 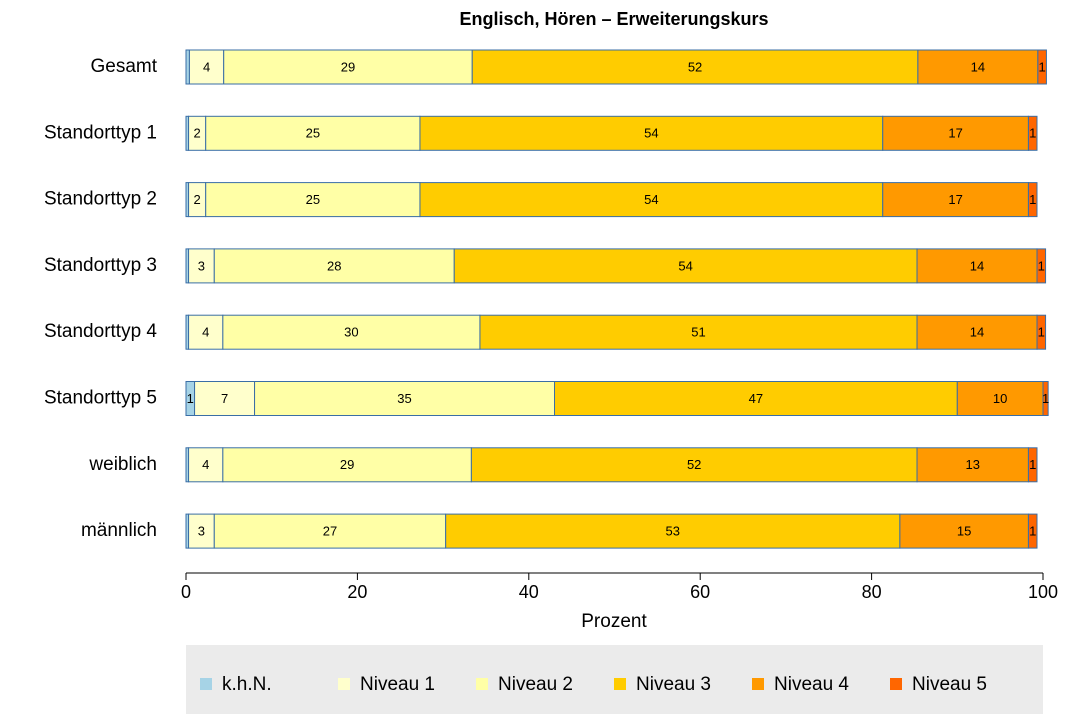 What do you see at coordinates (949, 684) in the screenshot?
I see `legend-label: Niveau 5` at bounding box center [949, 684].